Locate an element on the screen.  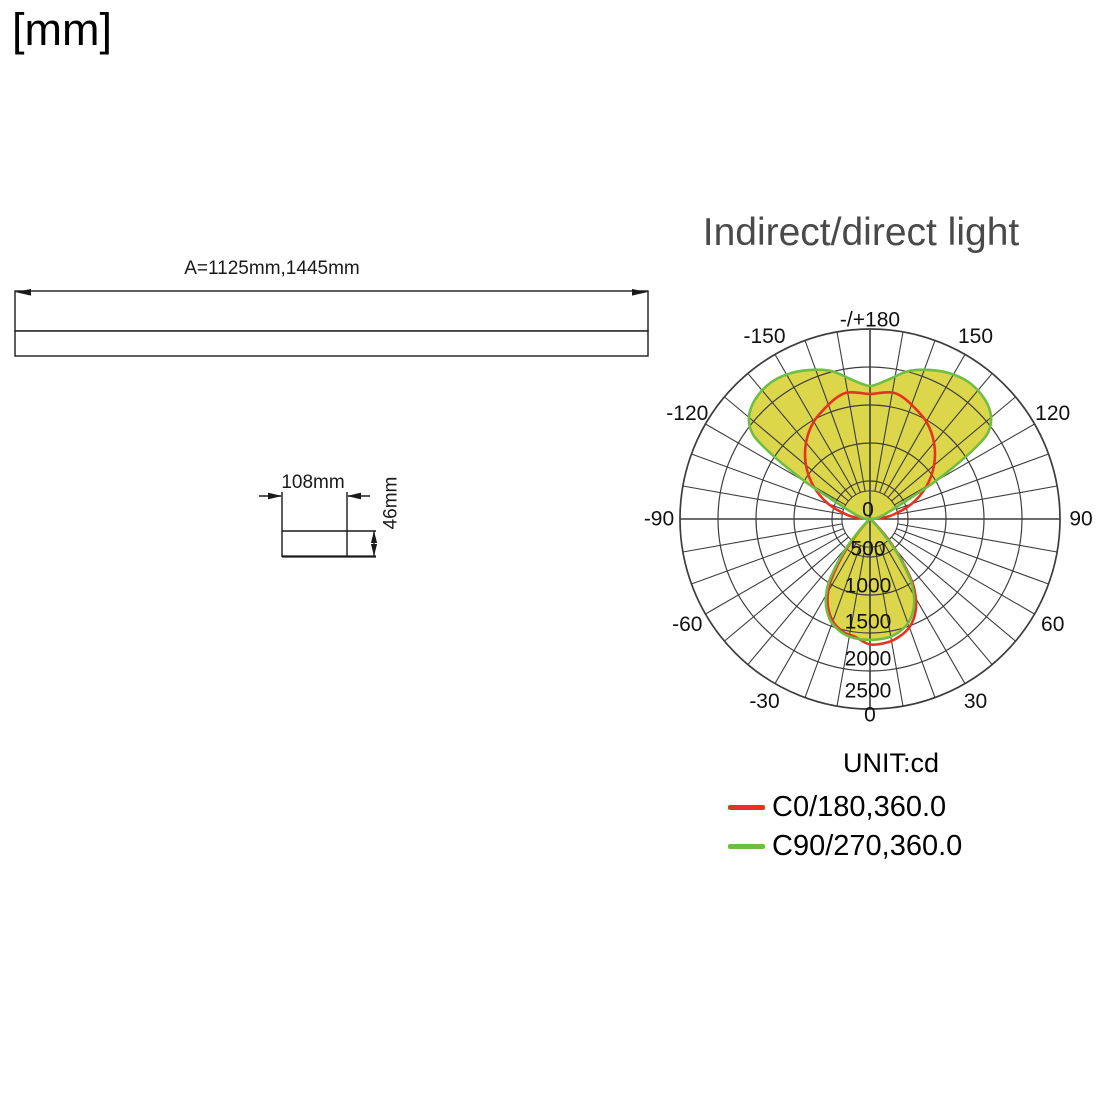
radial-tick-label-1000: 1000 is located at coordinates (868, 586).